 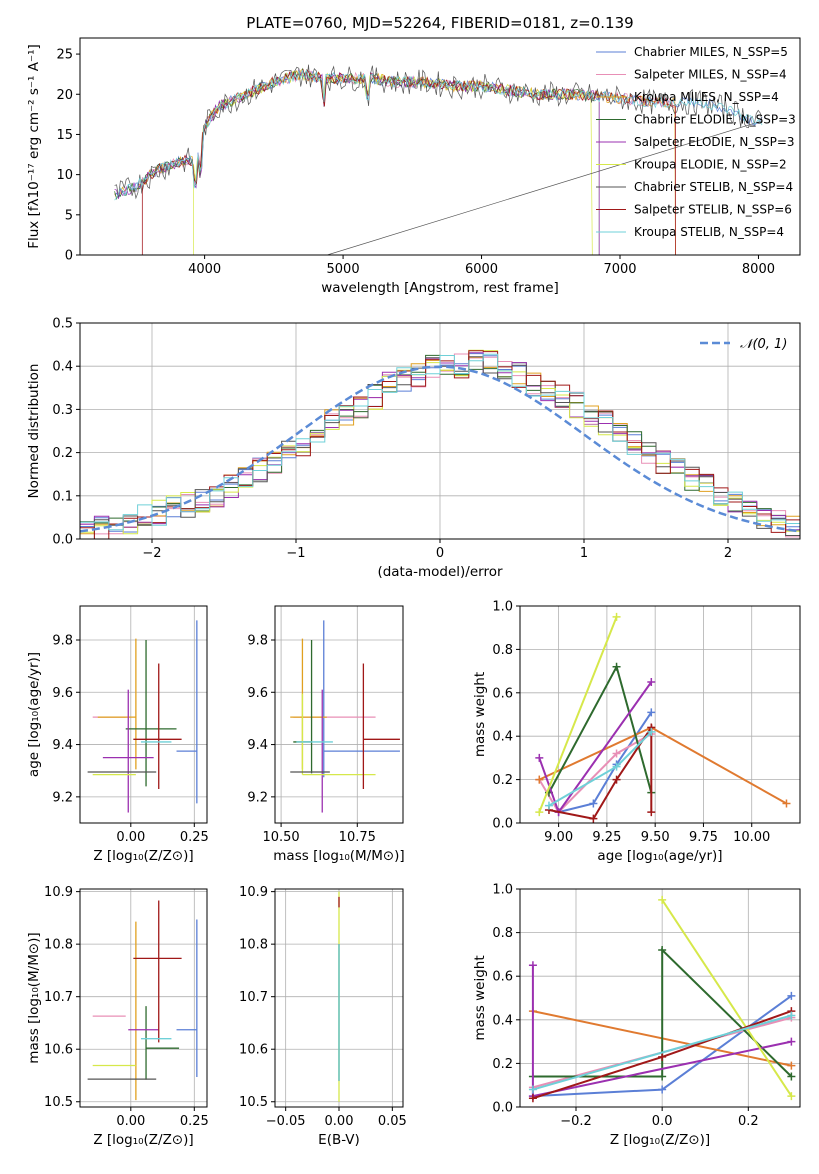 I want to click on age-weight-panel, so click(x=658, y=716).